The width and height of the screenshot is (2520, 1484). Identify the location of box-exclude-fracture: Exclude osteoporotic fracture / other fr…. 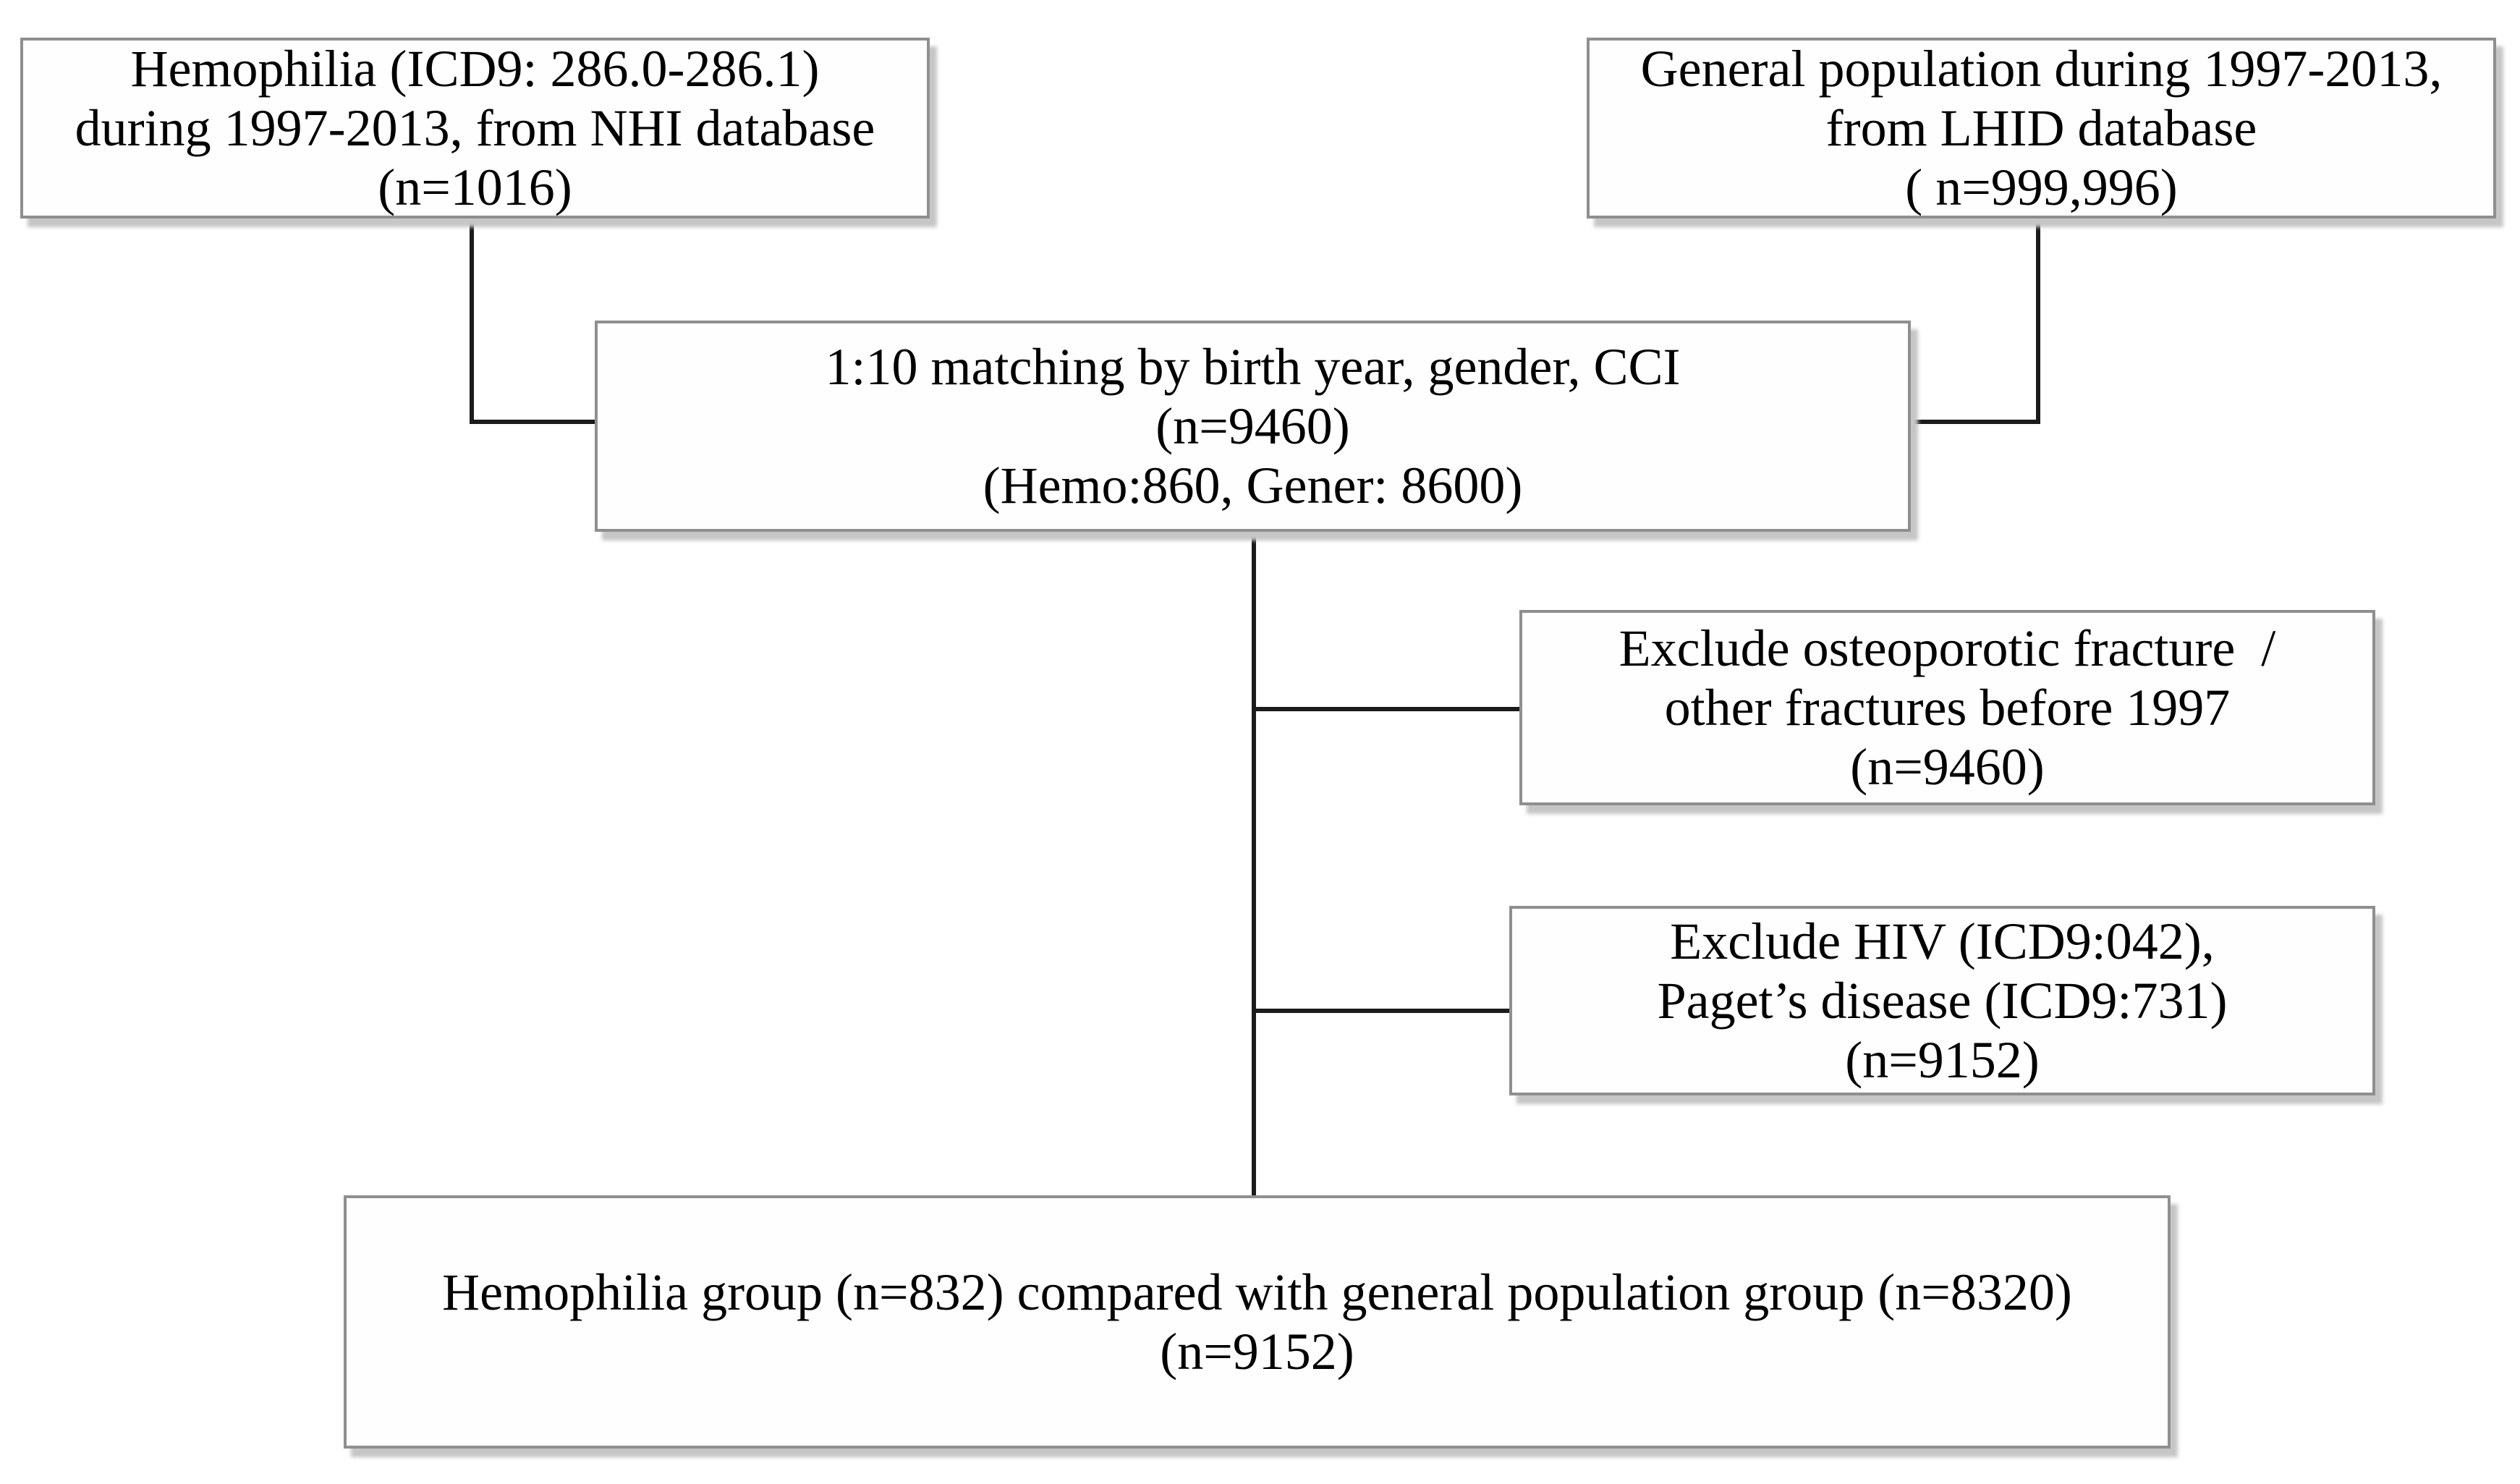
(1947, 707).